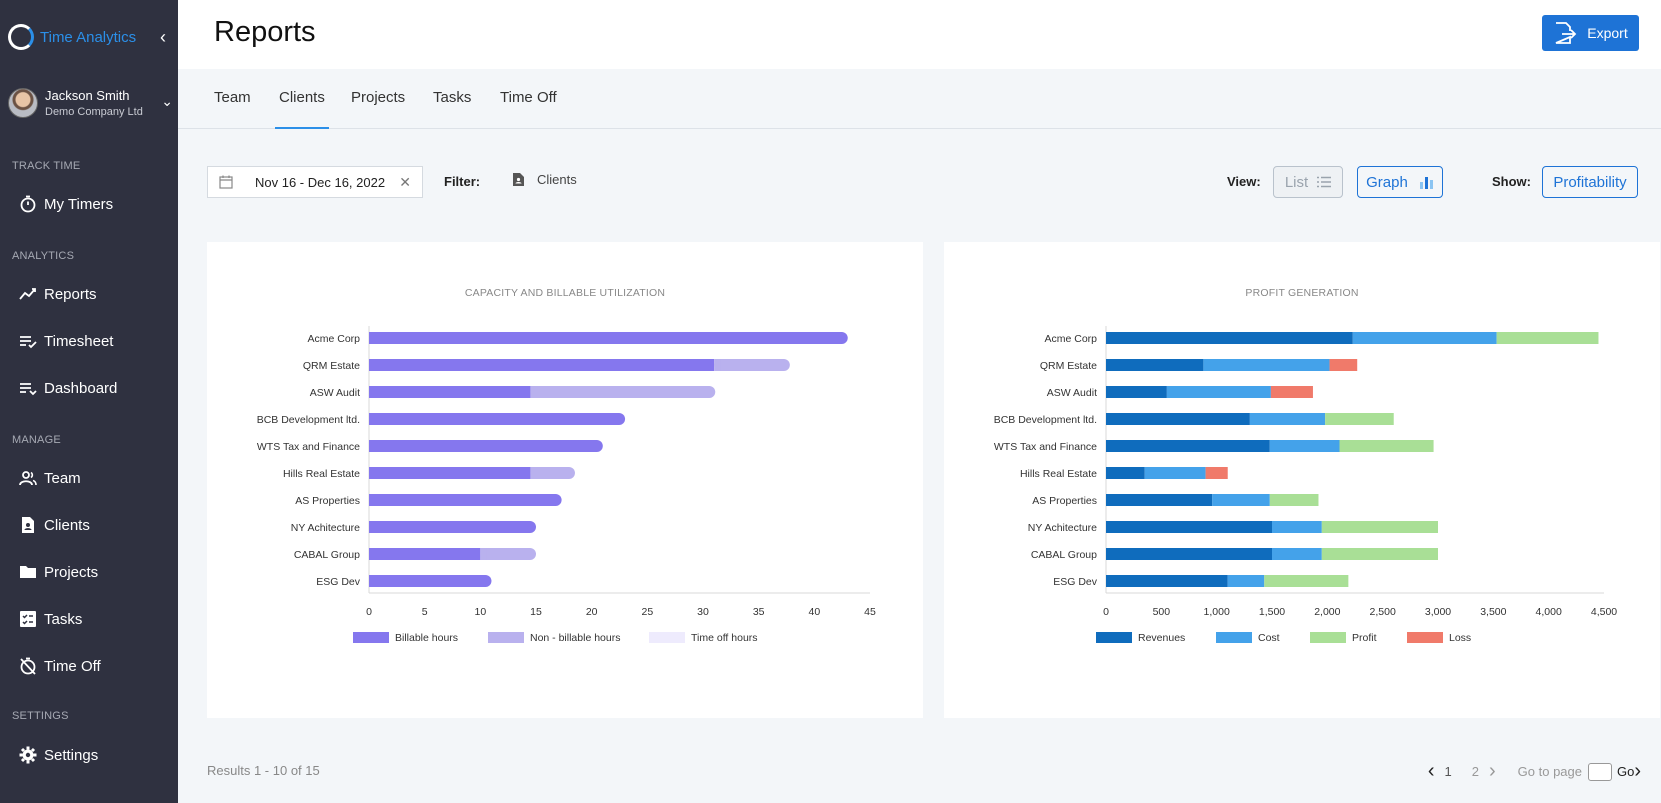 The image size is (1661, 803). I want to click on sidebar-item-label: Time Off, so click(72, 666).